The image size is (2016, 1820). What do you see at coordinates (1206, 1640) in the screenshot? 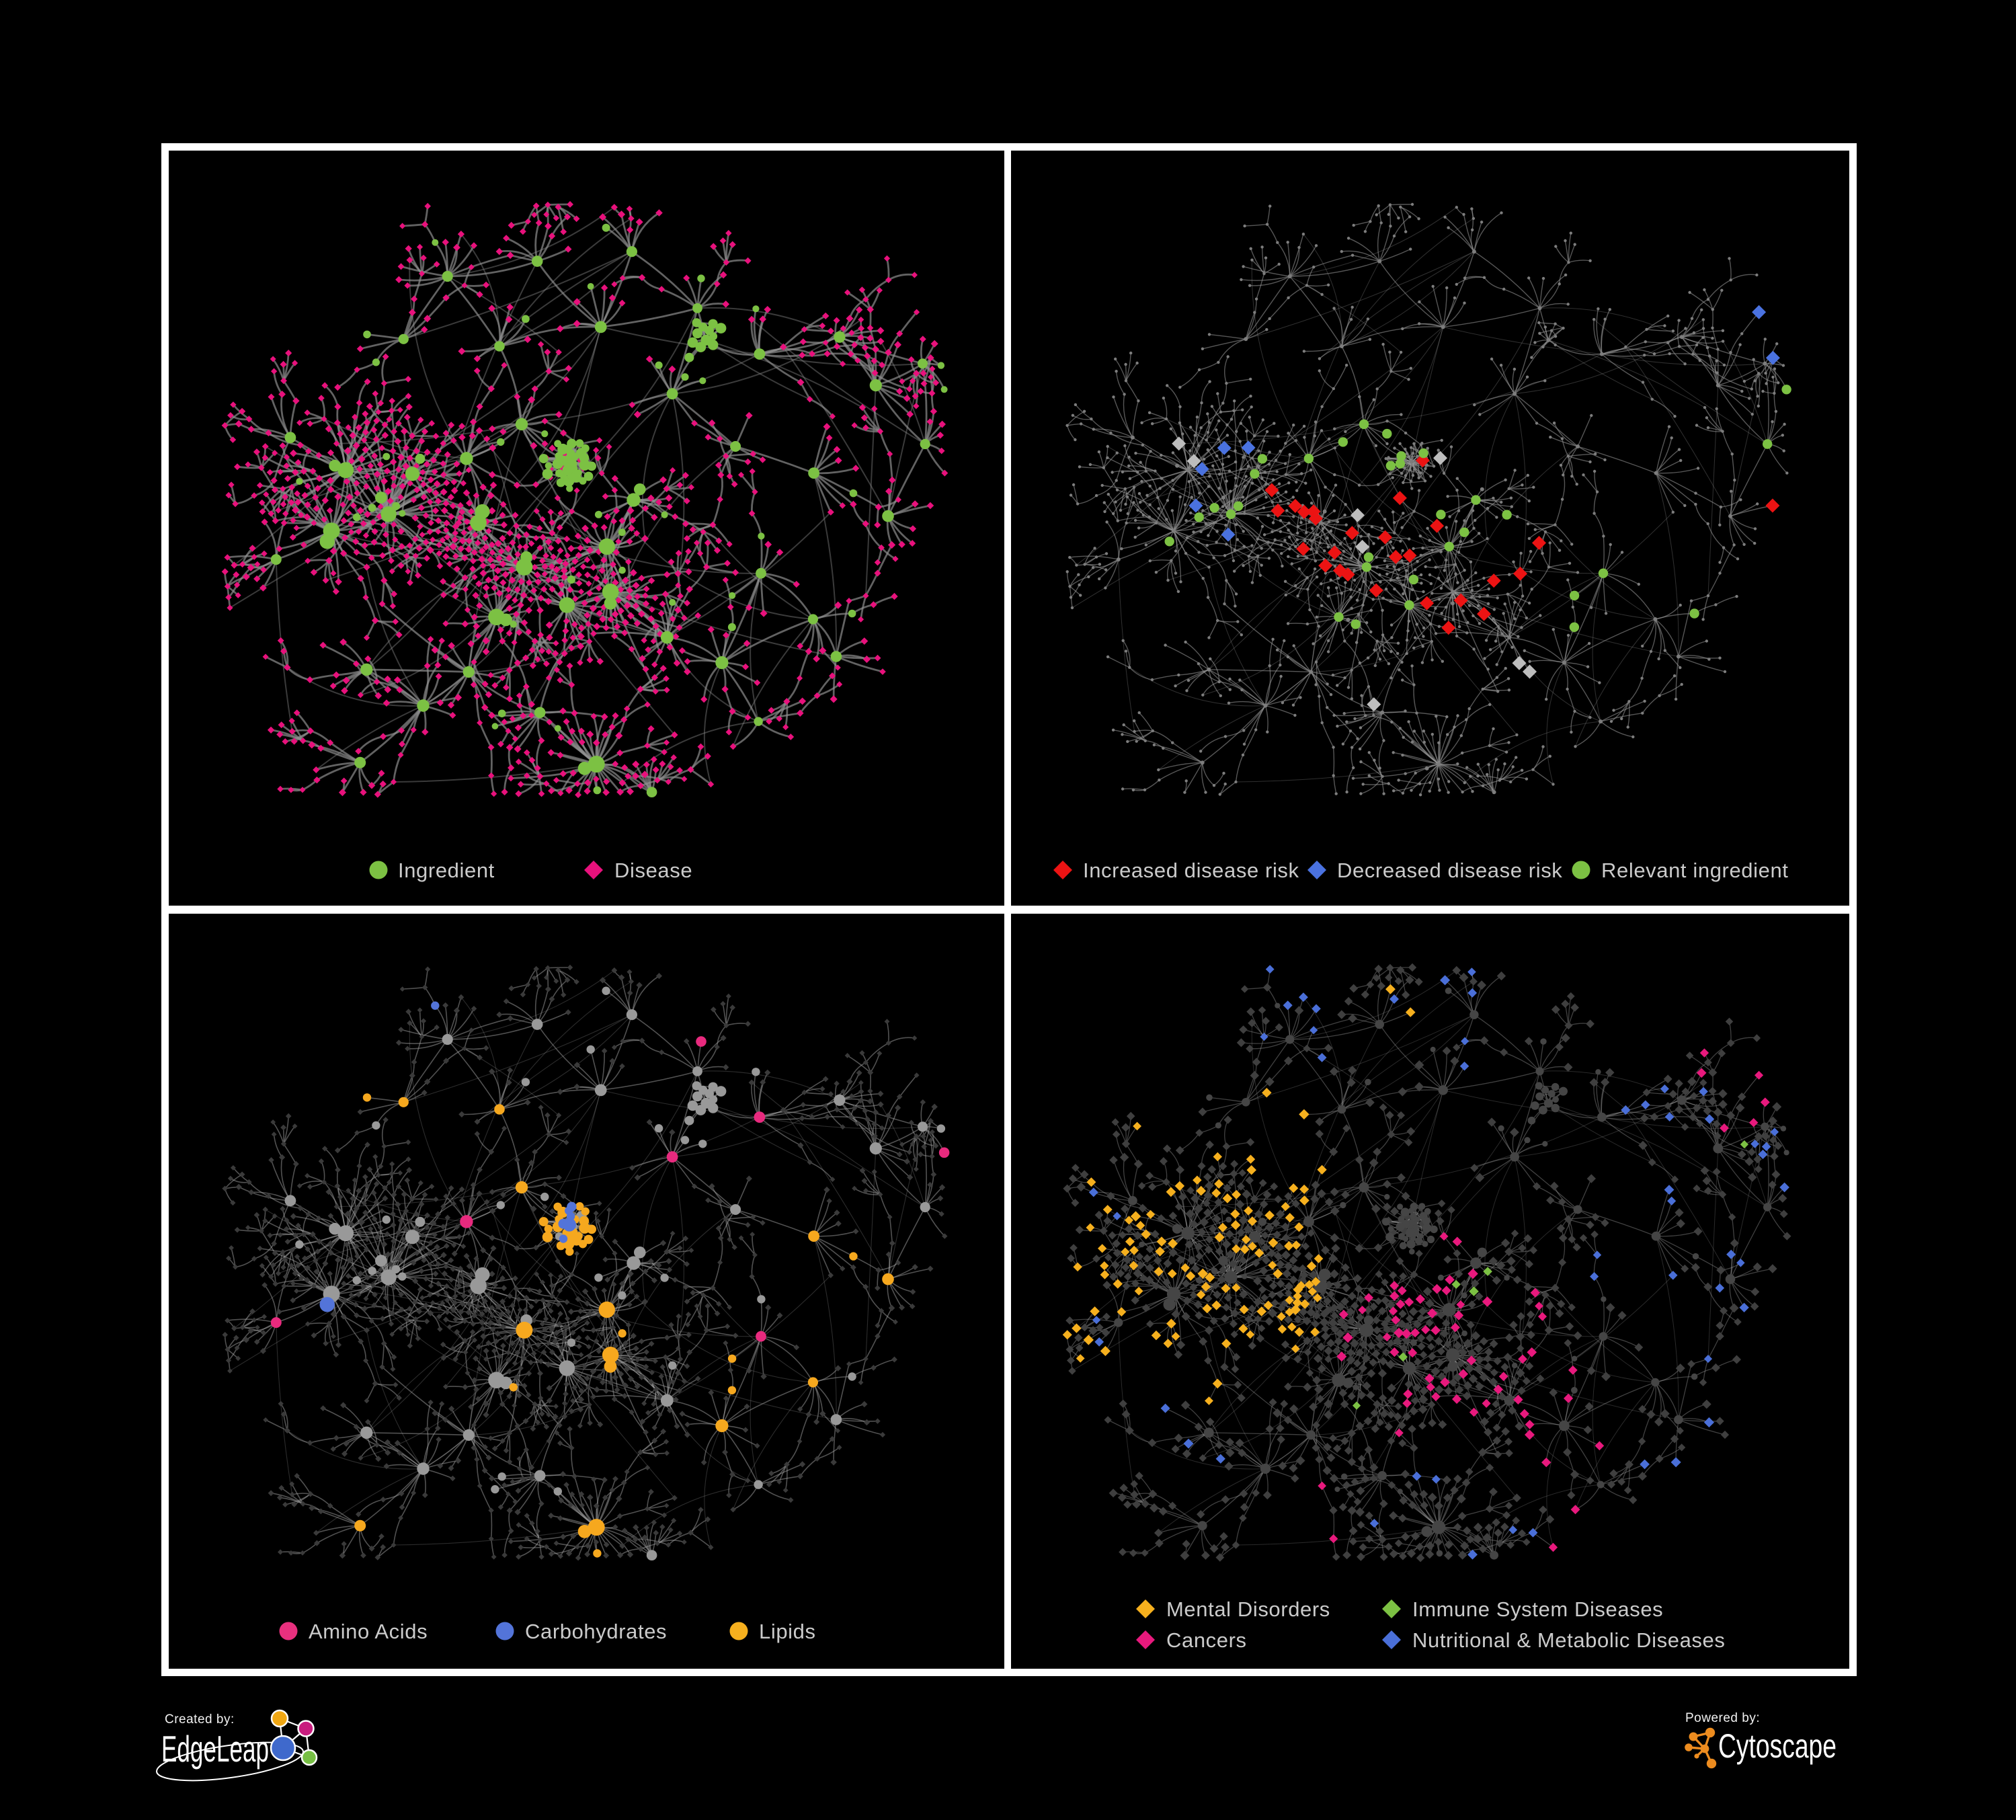
I see `svg-text: Cancers` at bounding box center [1206, 1640].